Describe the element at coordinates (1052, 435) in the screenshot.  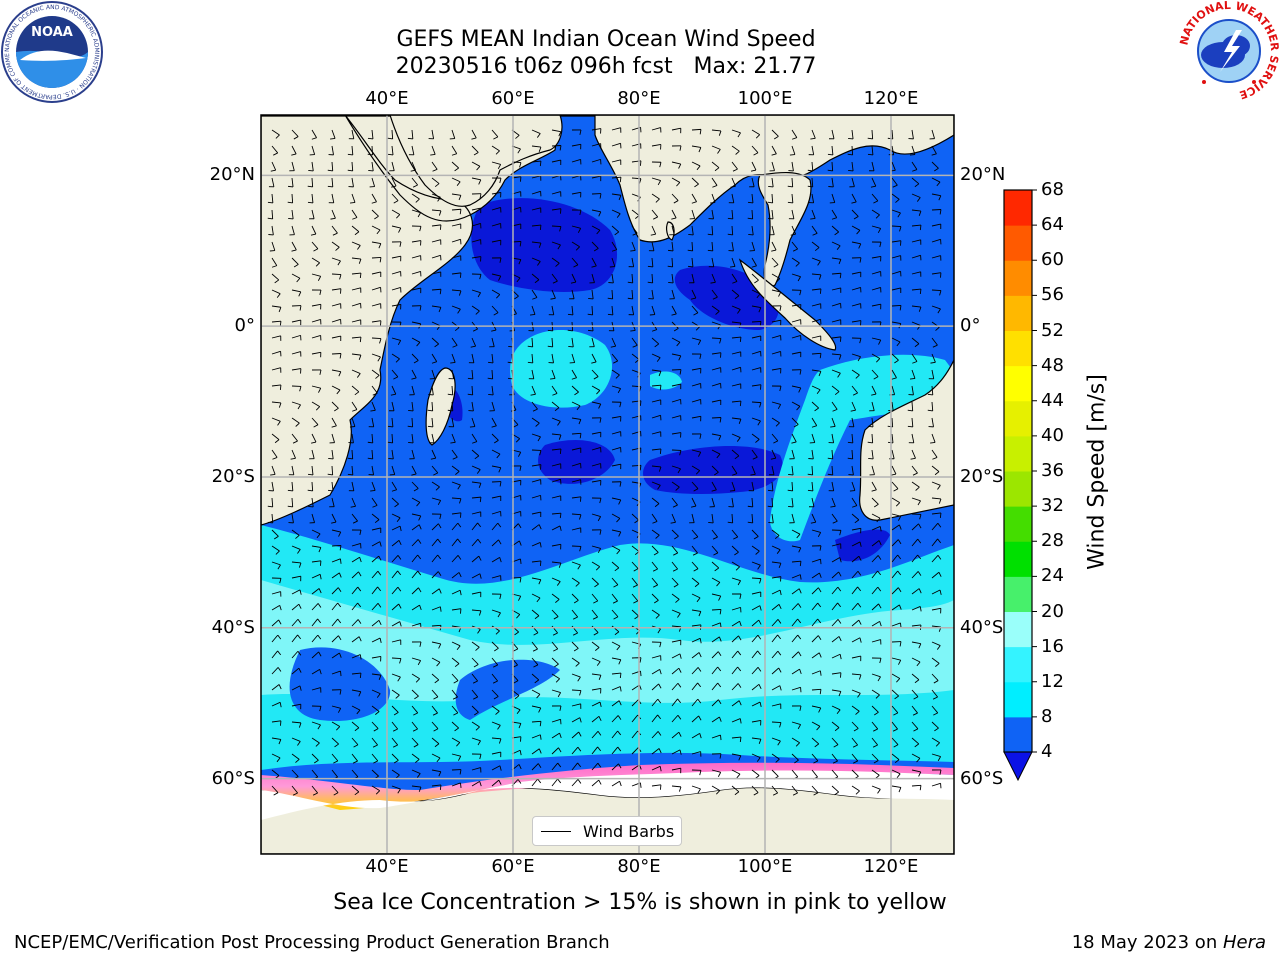
I see `colorbar-tick: 40` at that location.